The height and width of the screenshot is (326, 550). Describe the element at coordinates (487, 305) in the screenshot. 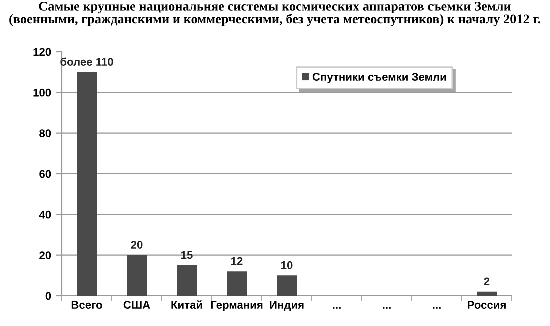

I see `x-tick-label: Россия` at that location.